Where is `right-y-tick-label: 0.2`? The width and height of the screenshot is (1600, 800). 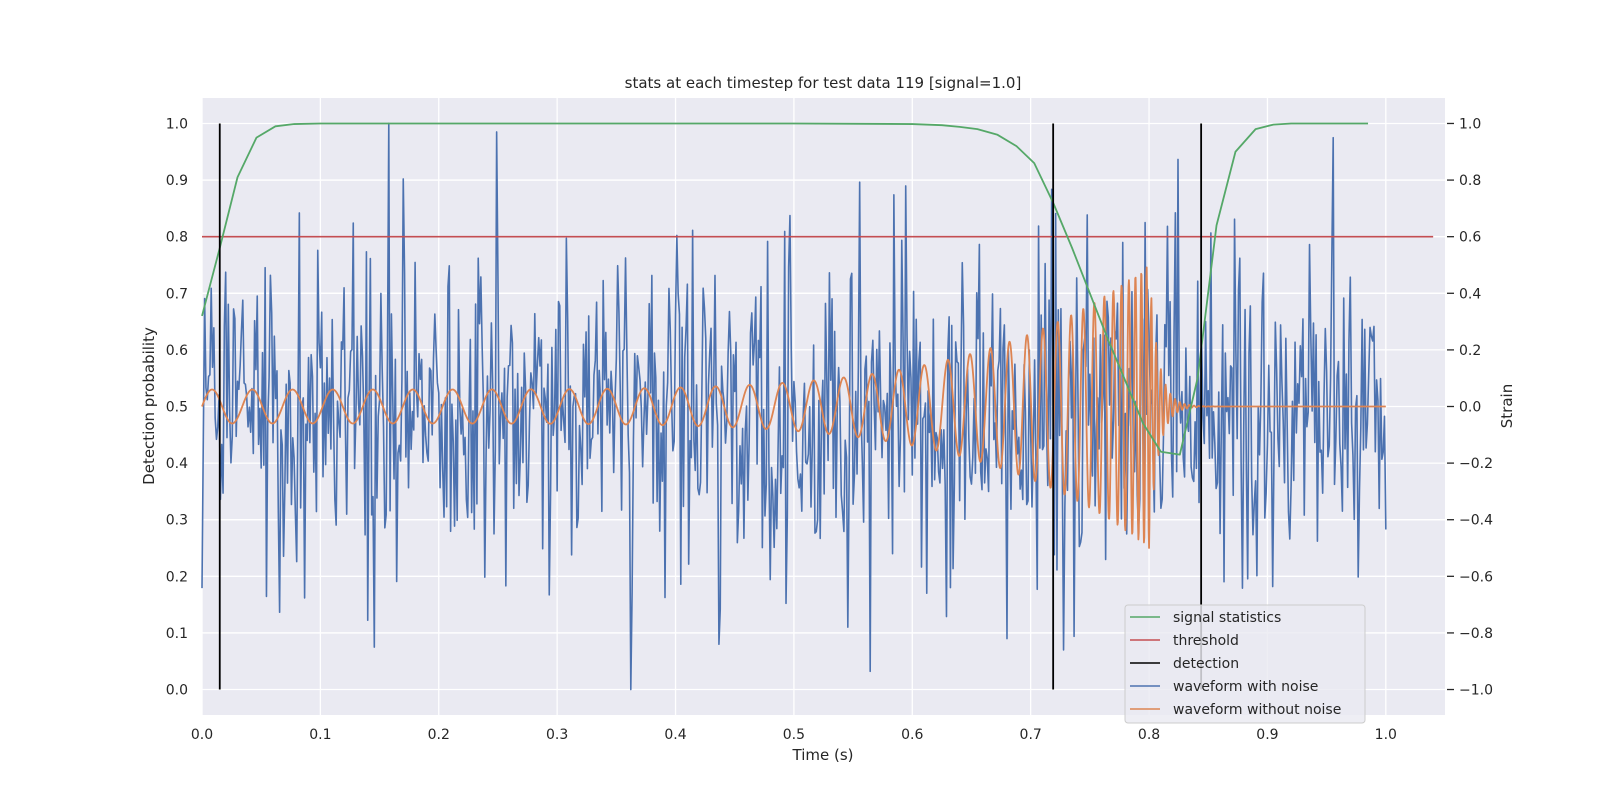
right-y-tick-label: 0.2 is located at coordinates (1470, 351).